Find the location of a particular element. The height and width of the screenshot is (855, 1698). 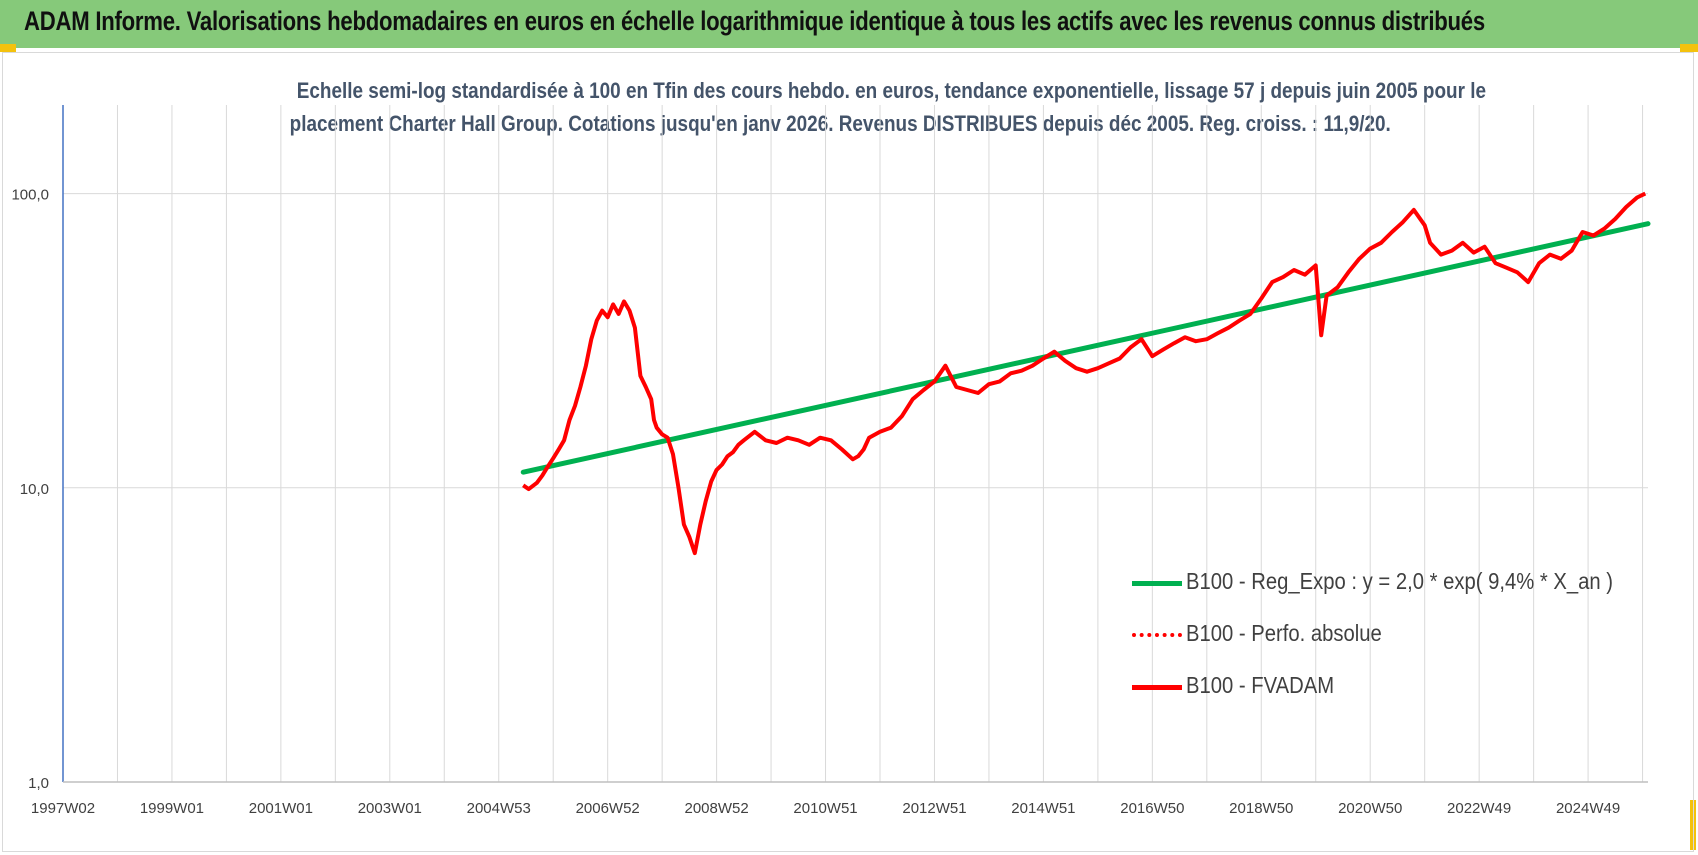

x-tick-label: 2018W50 is located at coordinates (1261, 808).